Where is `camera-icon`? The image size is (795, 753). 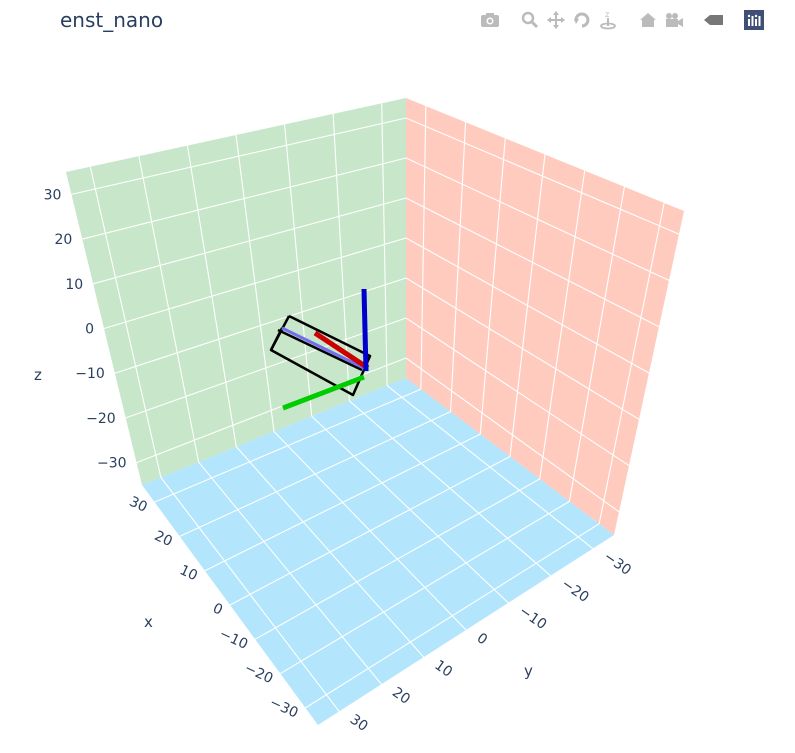 camera-icon is located at coordinates (490, 20).